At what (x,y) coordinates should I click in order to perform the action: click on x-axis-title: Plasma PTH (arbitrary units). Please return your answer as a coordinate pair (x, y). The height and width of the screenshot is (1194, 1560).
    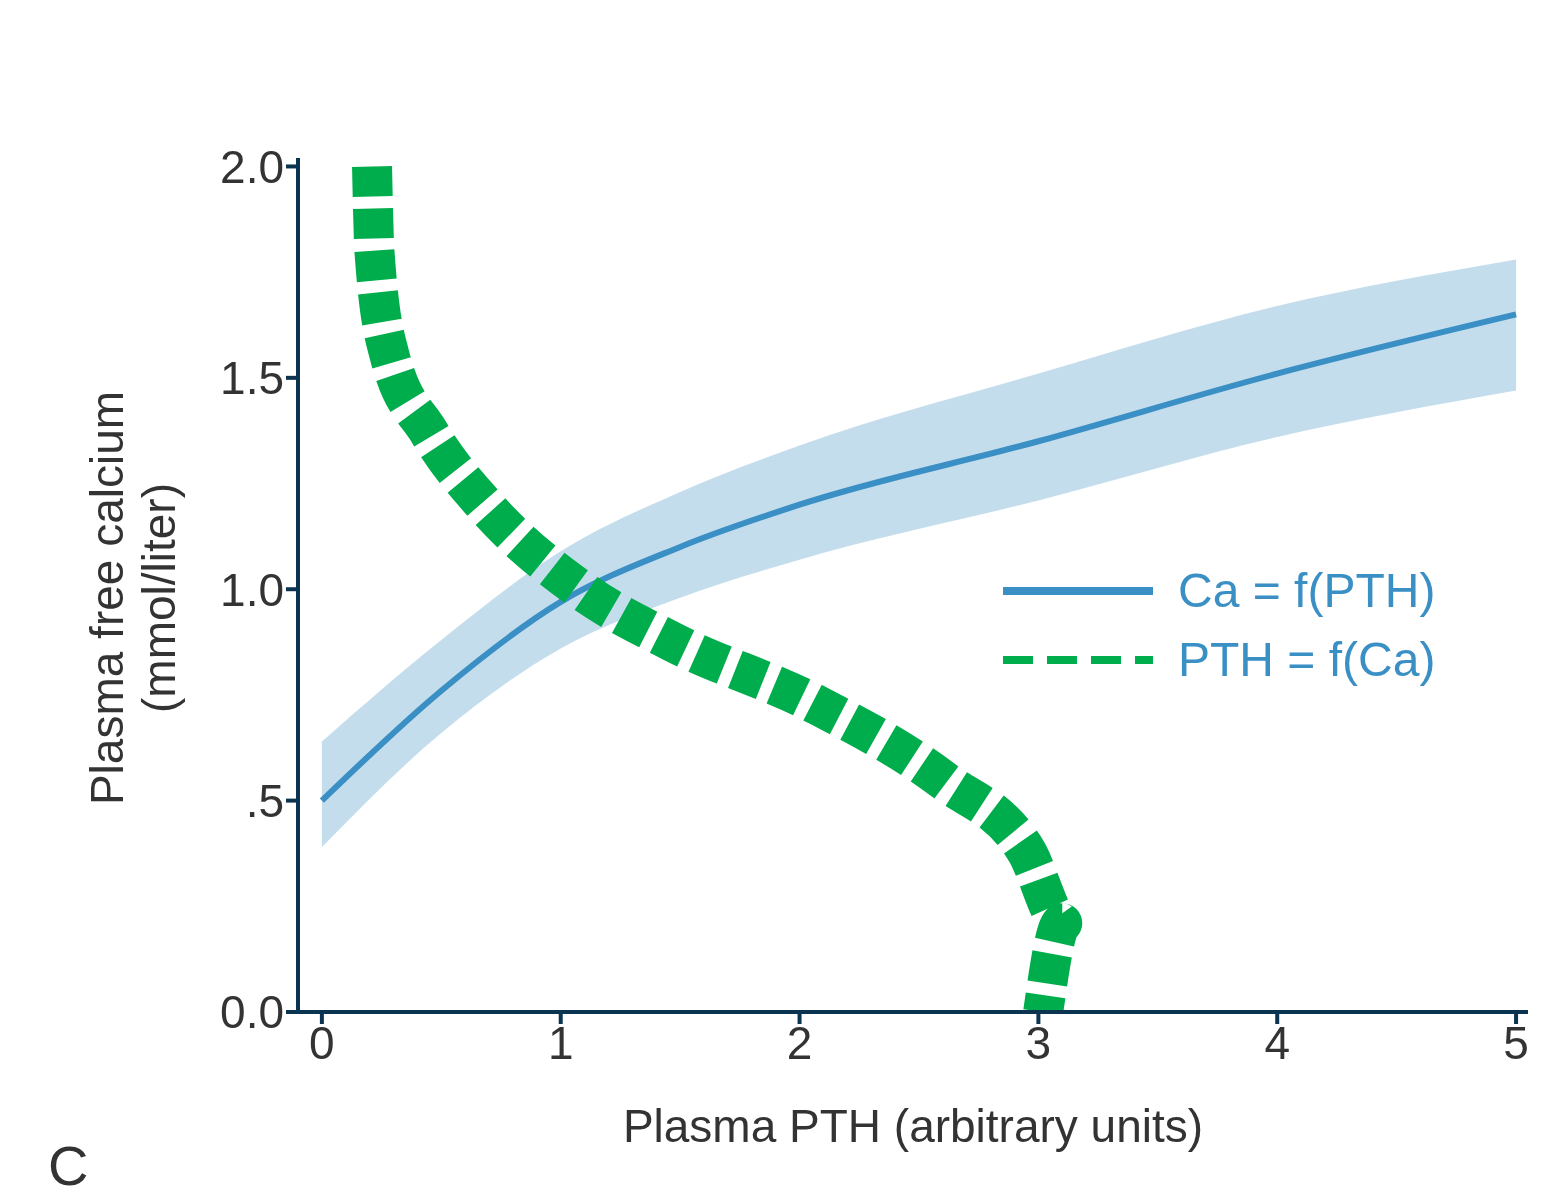
    Looking at the image, I should click on (913, 1126).